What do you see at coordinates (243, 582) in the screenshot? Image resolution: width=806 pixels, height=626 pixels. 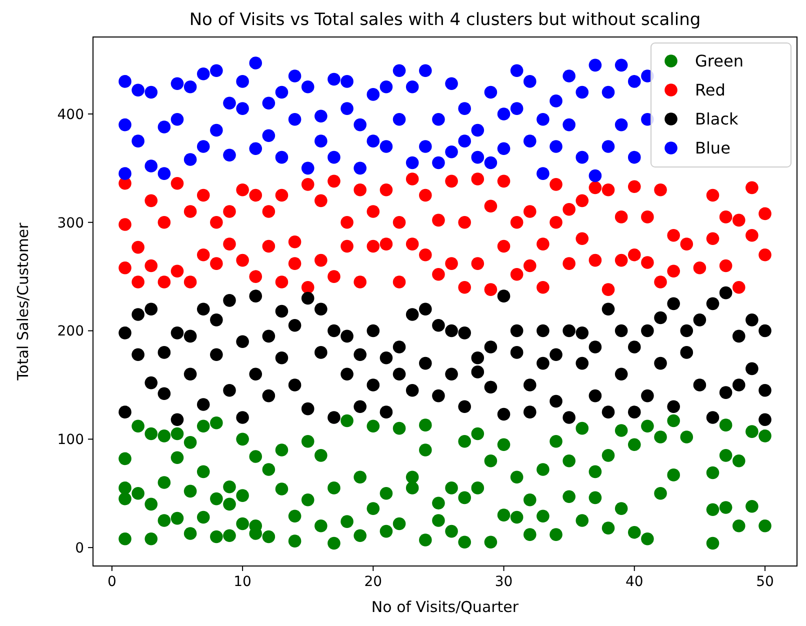 I see `x-tick-label: 10` at bounding box center [243, 582].